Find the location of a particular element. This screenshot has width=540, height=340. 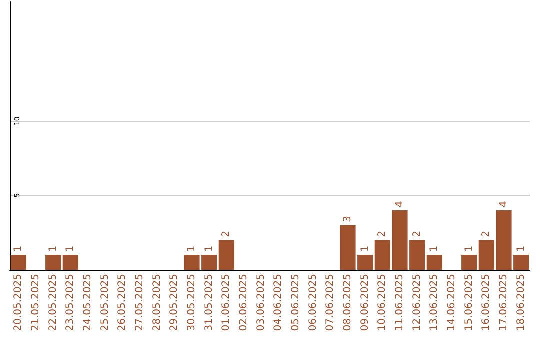

x-tick-label: 28.05.2025 is located at coordinates (157, 303).